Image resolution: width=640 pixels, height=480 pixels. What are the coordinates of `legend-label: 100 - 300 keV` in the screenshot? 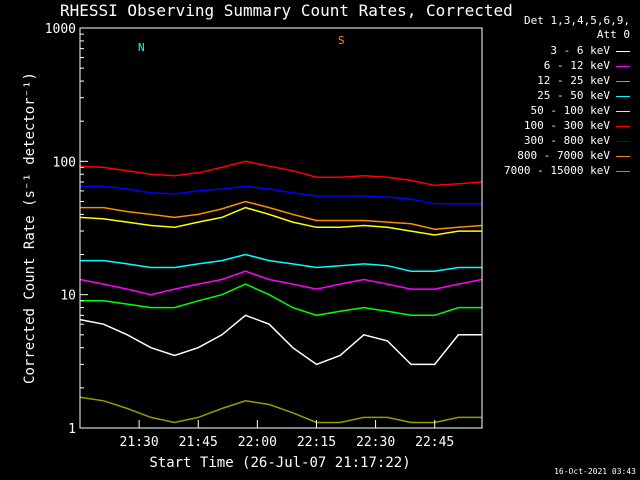 It's located at (566, 125).